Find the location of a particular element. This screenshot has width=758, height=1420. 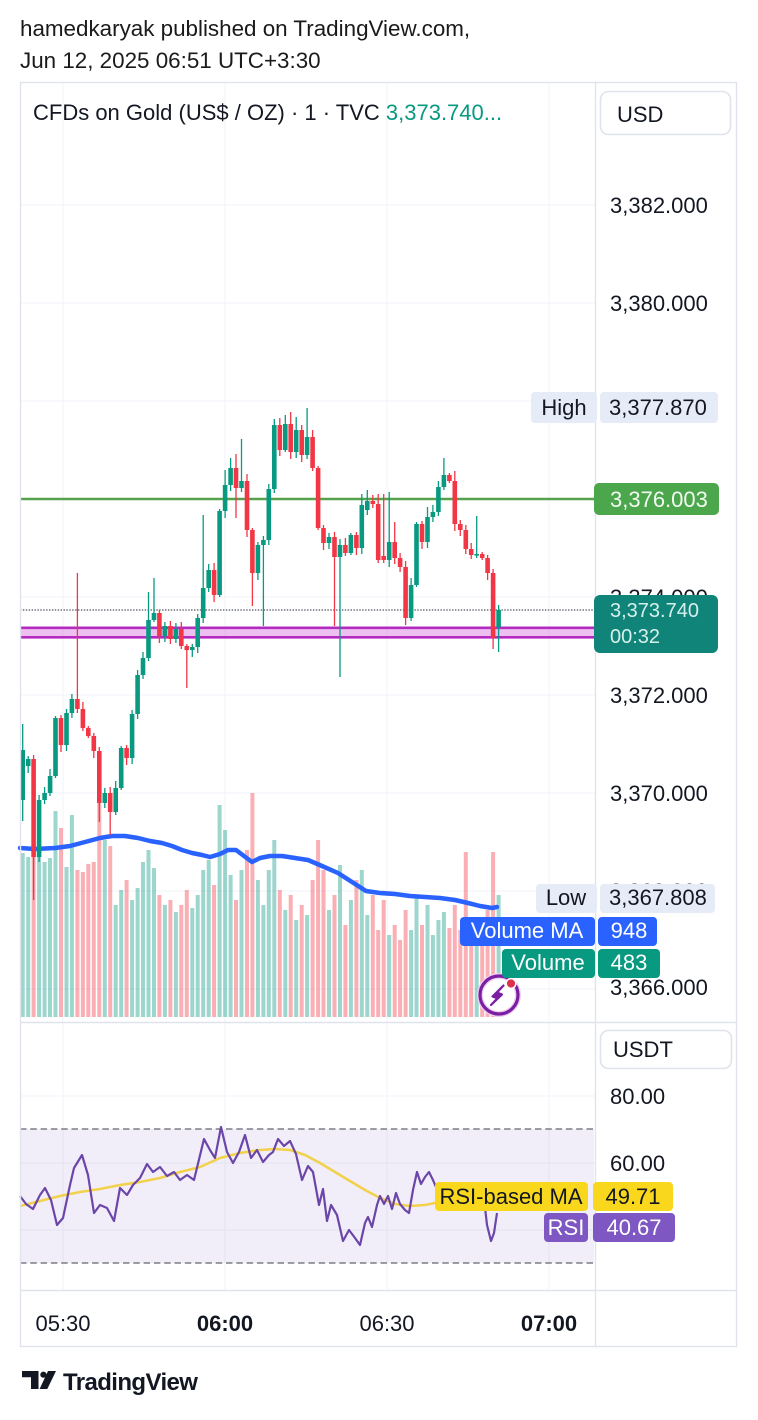

svg-text: 06:30 is located at coordinates (386, 1323).